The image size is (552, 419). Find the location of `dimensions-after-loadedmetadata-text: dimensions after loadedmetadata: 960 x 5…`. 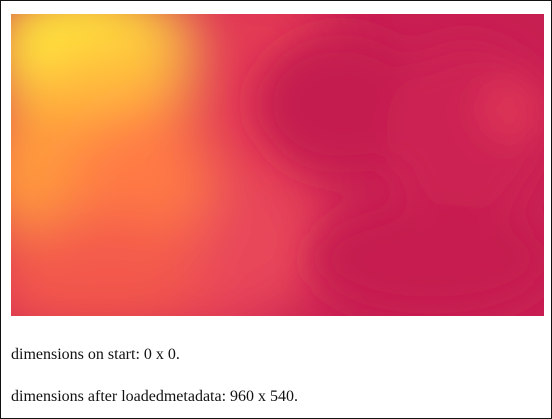

dimensions-after-loadedmetadata-text: dimensions after loadedmetadata: 960 x 5… is located at coordinates (155, 396).